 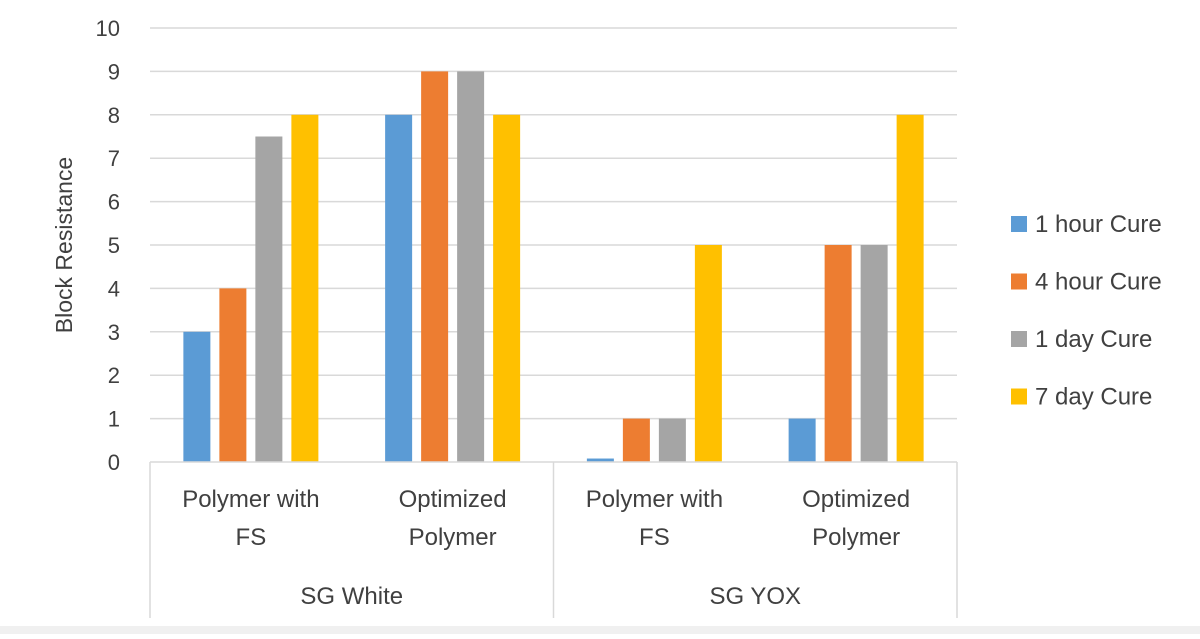 I want to click on y-tick-label: 0, so click(x=114, y=462).